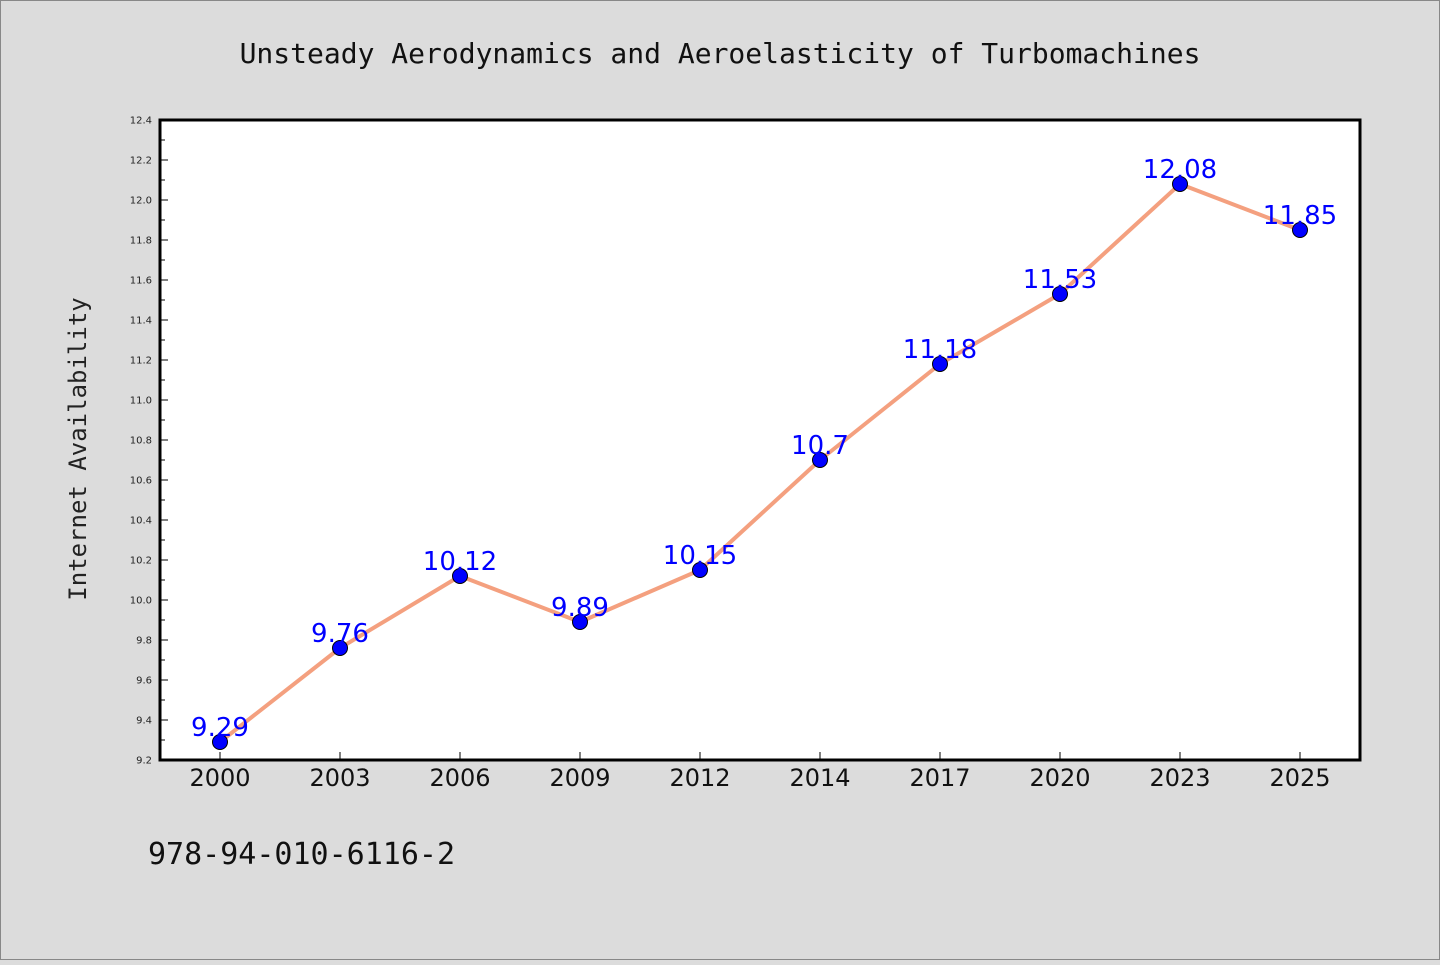 This screenshot has height=965, width=1440. I want to click on x-tick-label: 2006, so click(459, 778).